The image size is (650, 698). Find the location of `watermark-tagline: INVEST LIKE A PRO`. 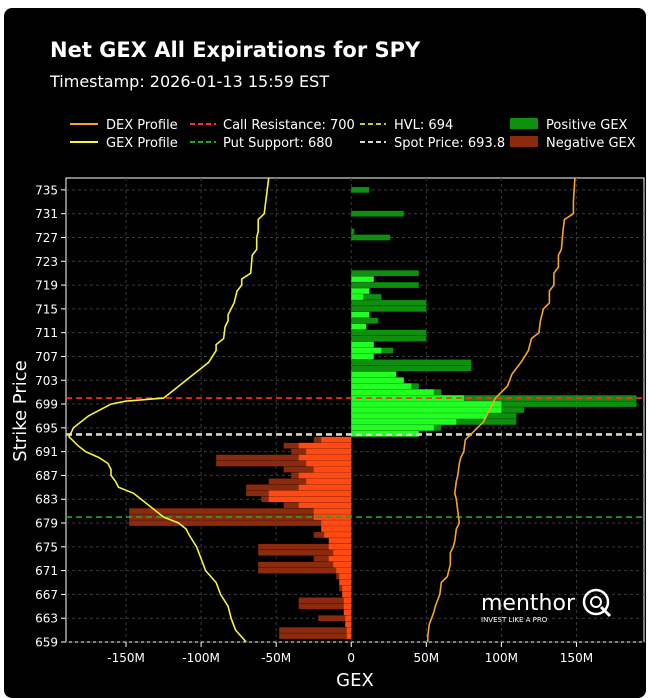

watermark-tagline: INVEST LIKE A PRO is located at coordinates (514, 620).